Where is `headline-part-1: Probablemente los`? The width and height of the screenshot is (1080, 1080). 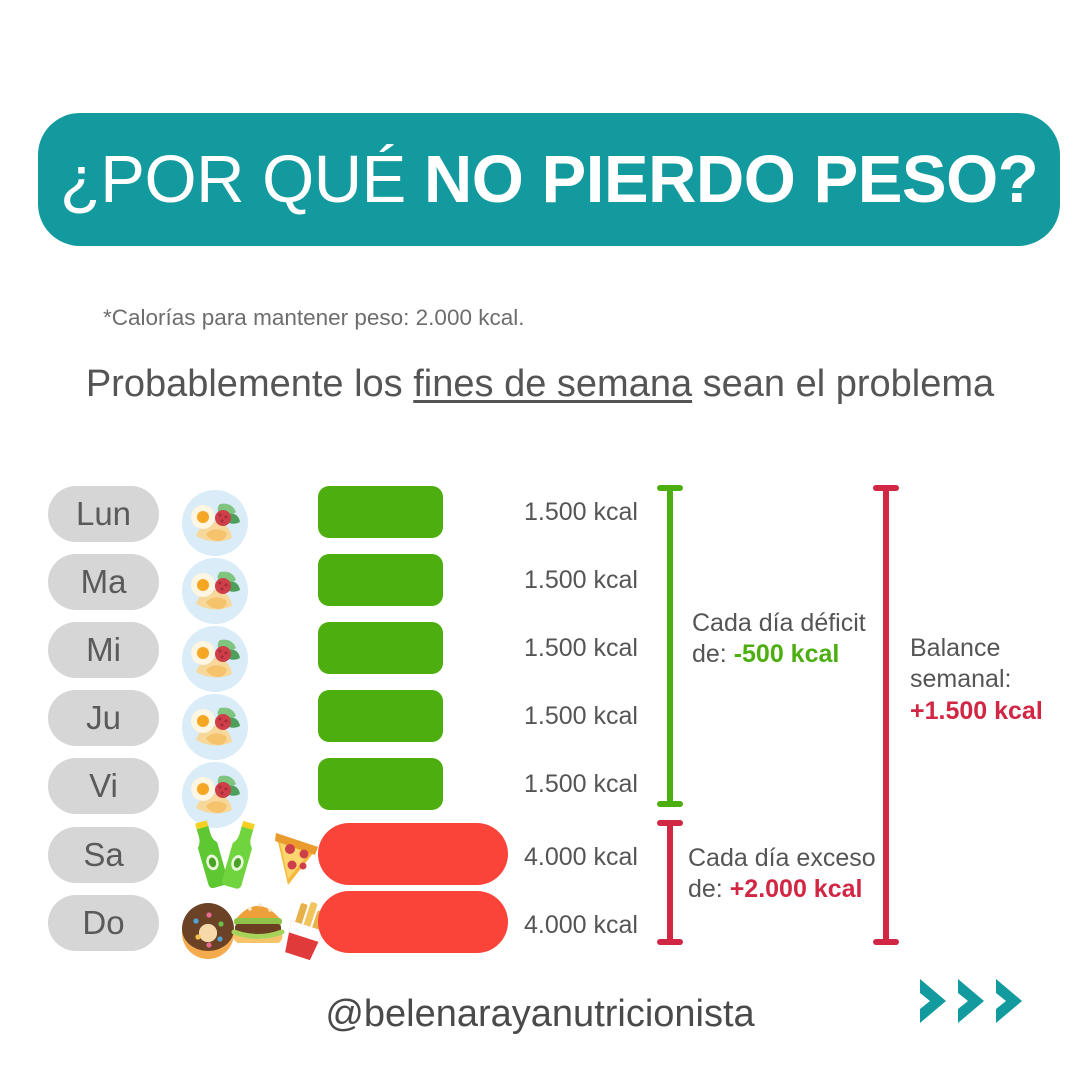 headline-part-1: Probablemente los is located at coordinates (249, 384).